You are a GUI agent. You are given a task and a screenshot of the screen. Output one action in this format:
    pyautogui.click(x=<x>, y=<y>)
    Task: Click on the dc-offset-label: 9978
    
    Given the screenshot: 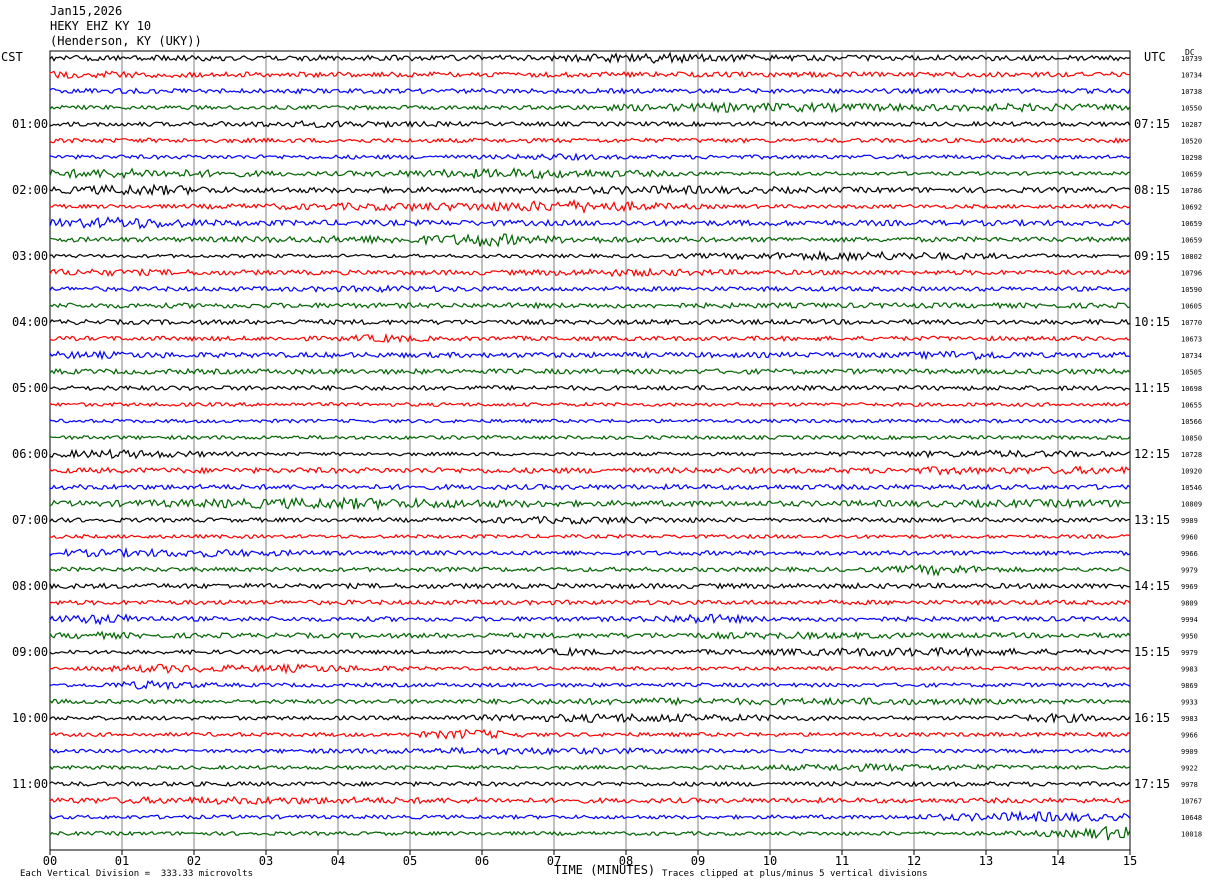 What is the action you would take?
    pyautogui.click(x=1189, y=785)
    